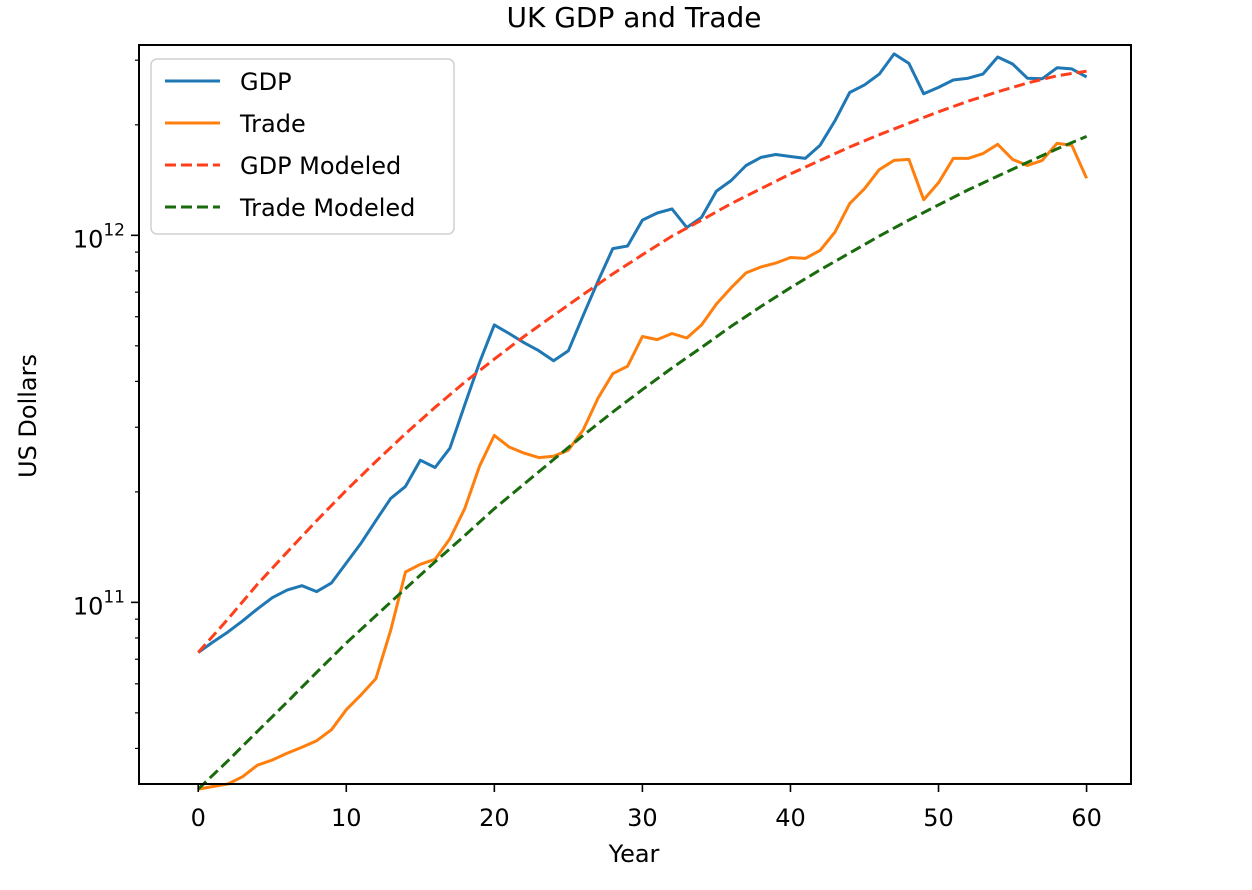 This screenshot has height=890, width=1252. What do you see at coordinates (272, 124) in the screenshot?
I see `legend-label: Trade` at bounding box center [272, 124].